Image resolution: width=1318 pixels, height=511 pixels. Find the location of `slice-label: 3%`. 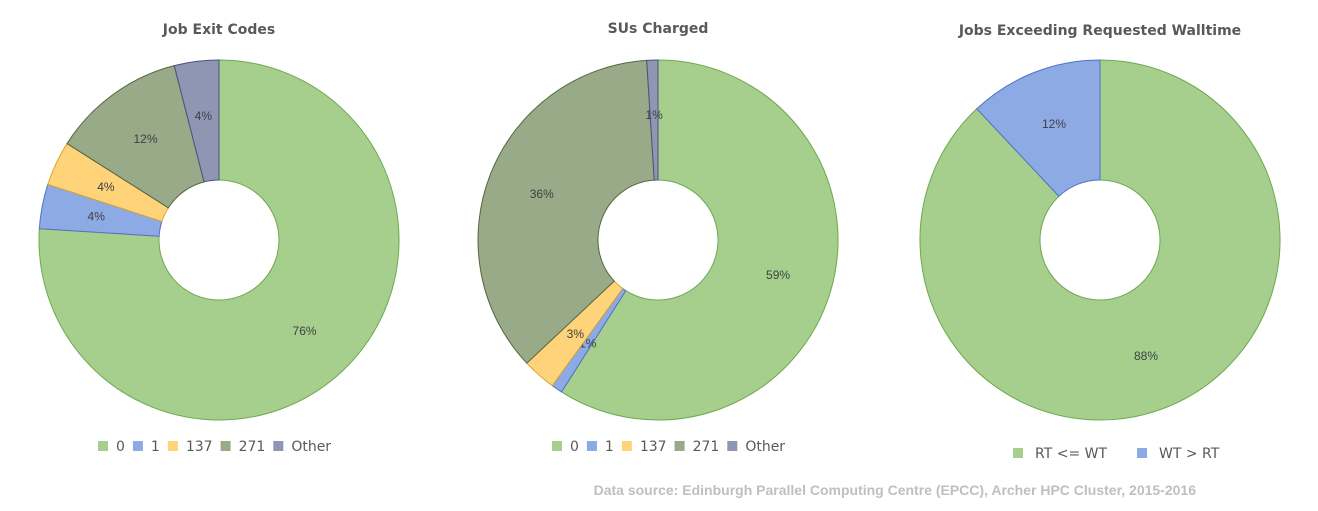

slice-label: 3% is located at coordinates (576, 334).